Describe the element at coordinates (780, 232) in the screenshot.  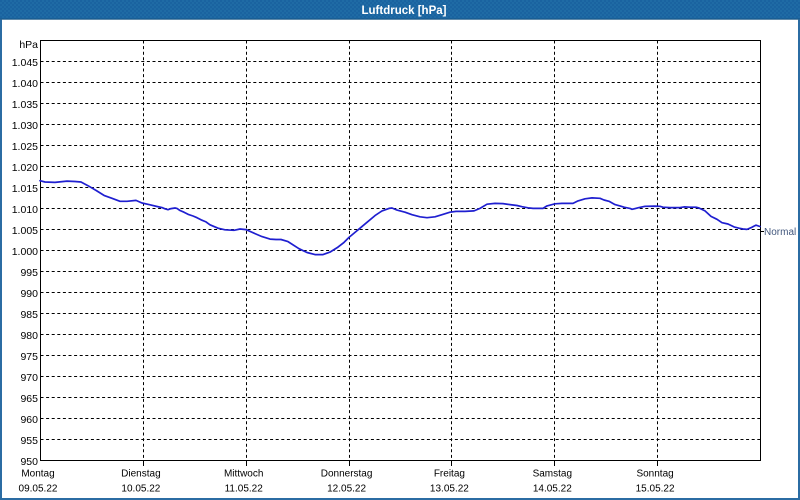
I see `svg-text: Normal` at that location.